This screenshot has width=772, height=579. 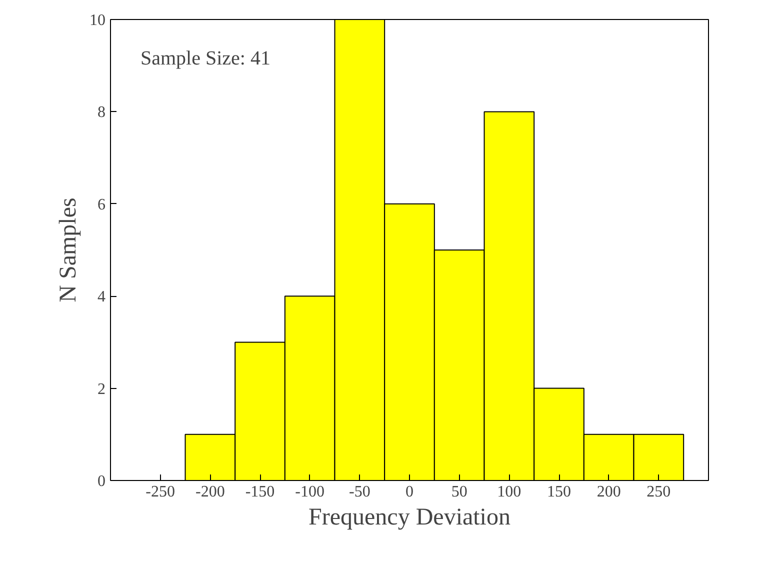 I want to click on x-tick-label: -100, so click(x=309, y=492).